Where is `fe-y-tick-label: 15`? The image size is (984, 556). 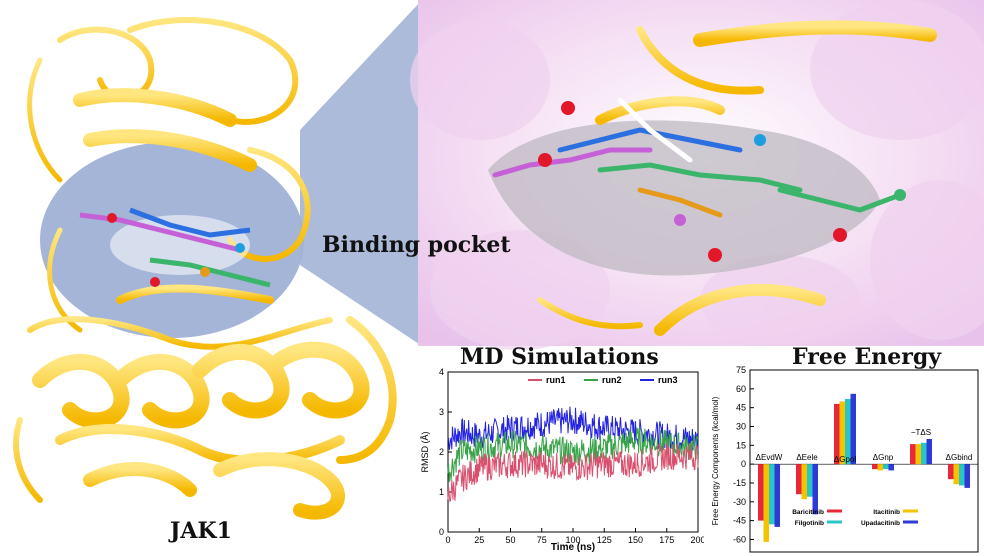
fe-y-tick-label: 15 is located at coordinates (741, 445).